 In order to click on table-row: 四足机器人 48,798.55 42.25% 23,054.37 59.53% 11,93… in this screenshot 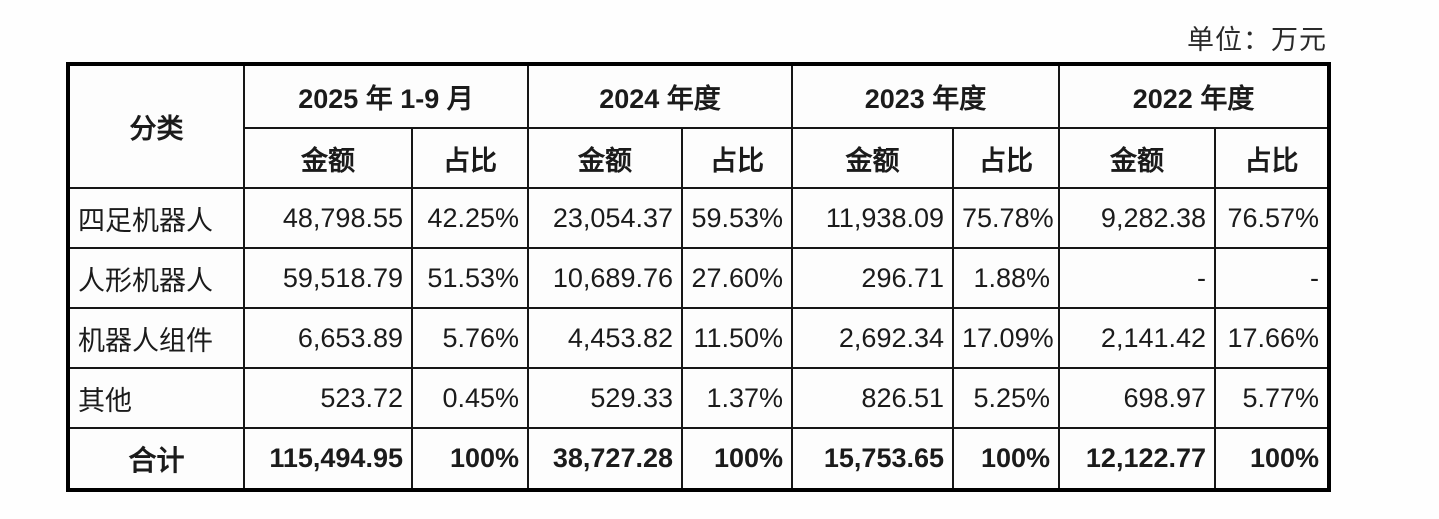, I will do `click(699, 218)`.